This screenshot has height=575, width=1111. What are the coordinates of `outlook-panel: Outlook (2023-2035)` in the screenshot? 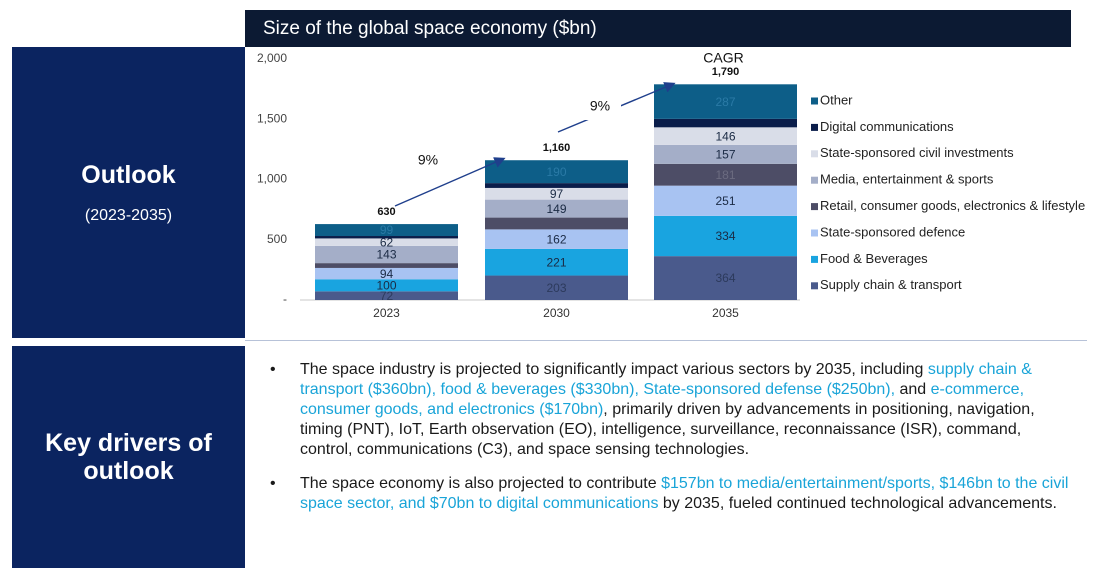 It's located at (128, 192).